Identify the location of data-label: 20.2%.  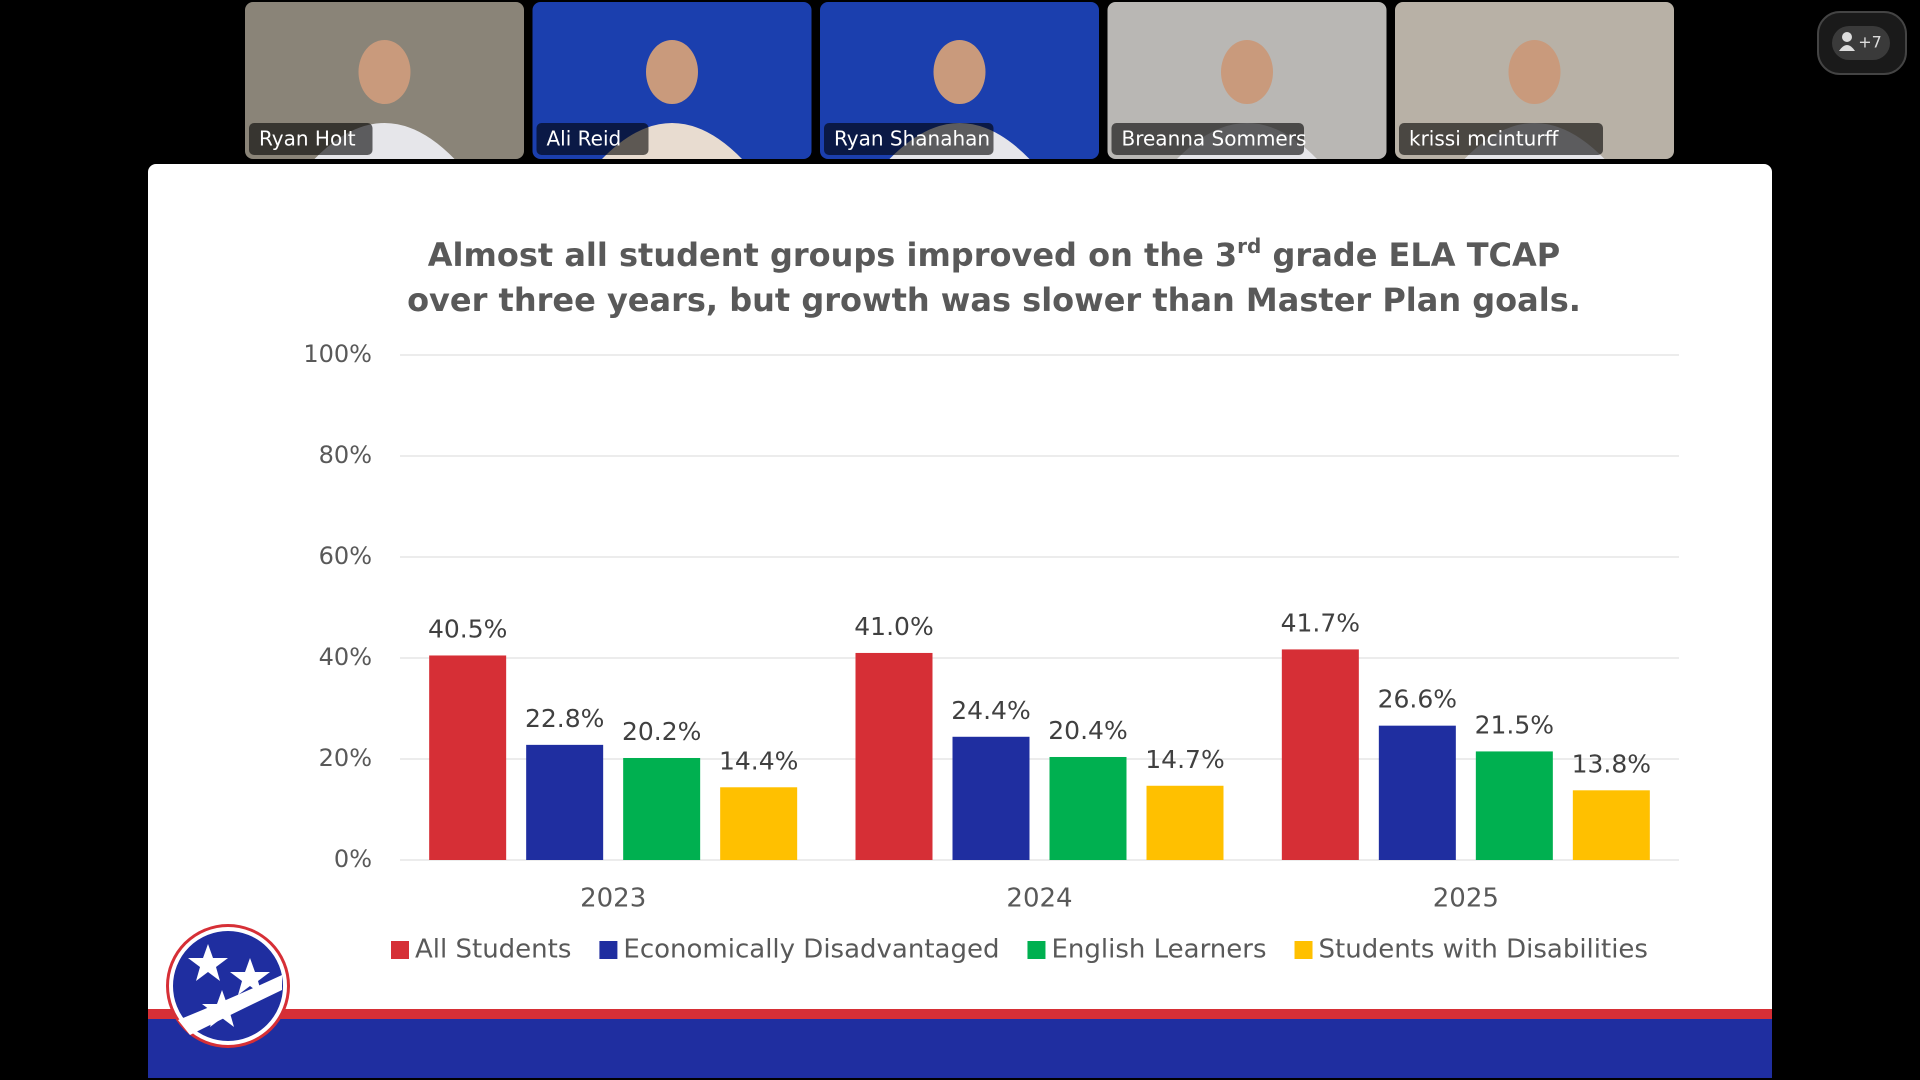
(661, 731).